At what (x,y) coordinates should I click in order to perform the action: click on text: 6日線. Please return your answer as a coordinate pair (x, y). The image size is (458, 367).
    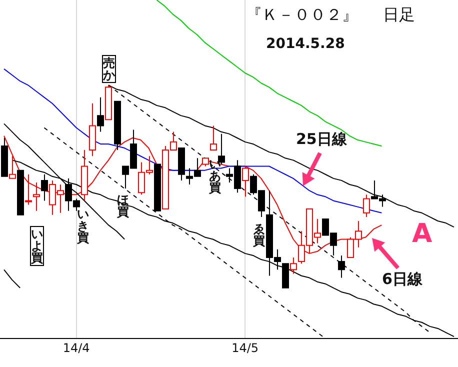
    Looking at the image, I should click on (402, 279).